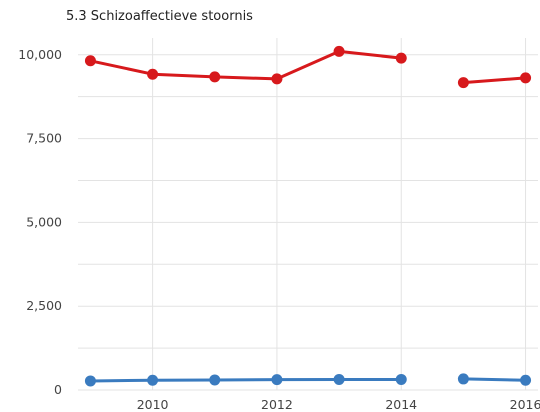 This screenshot has height=412, width=540. Describe the element at coordinates (277, 404) in the screenshot. I see `x-tick-label: 2012` at that location.